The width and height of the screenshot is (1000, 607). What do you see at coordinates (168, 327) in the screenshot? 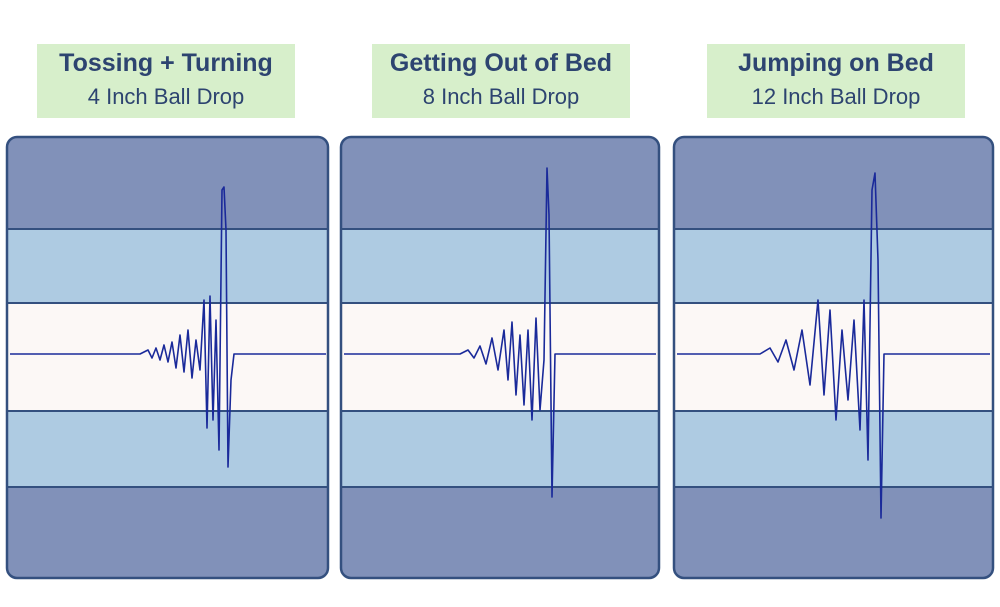
I see `waveform` at bounding box center [168, 327].